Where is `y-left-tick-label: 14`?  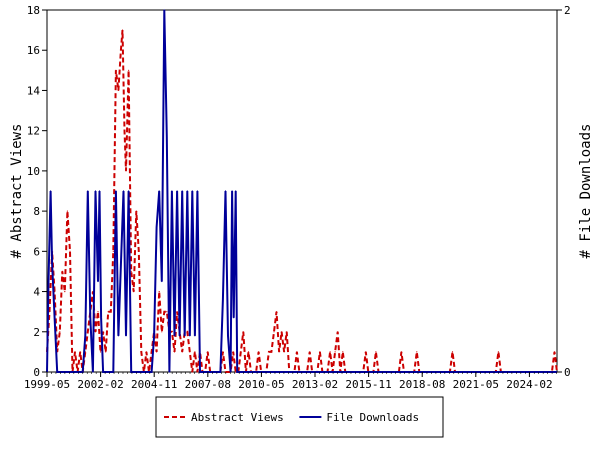
y-left-tick-label: 14 is located at coordinates (34, 90).